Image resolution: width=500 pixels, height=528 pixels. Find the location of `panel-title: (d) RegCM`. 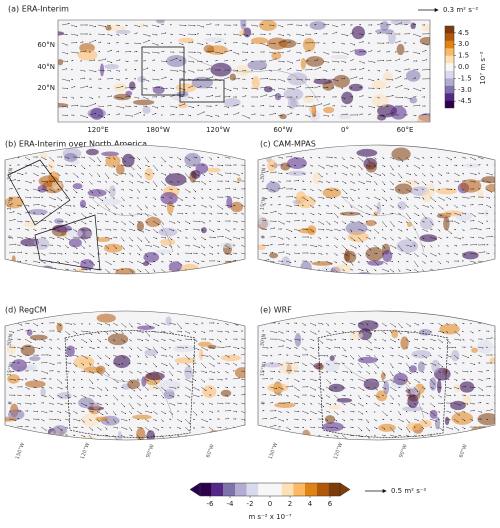

panel-title: (d) RegCM is located at coordinates (26, 310).